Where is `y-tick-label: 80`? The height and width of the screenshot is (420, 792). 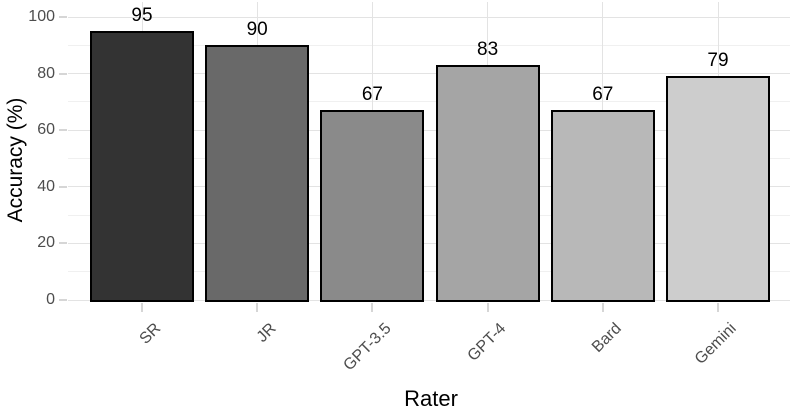
y-tick-label: 80 is located at coordinates (46, 73).